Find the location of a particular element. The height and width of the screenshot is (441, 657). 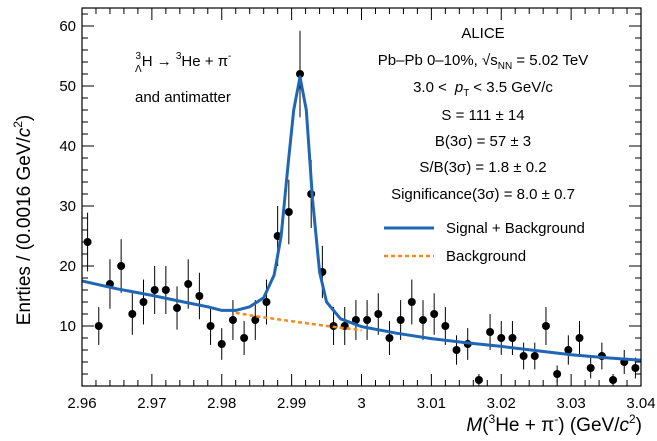

x-tick-label: 2.96 is located at coordinates (81, 403).